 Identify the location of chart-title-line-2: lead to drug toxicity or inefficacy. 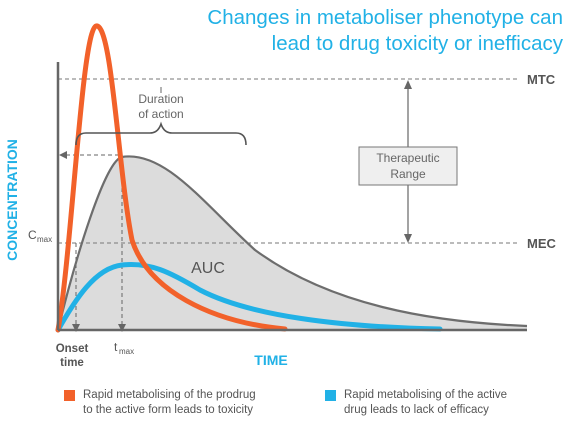
(417, 43).